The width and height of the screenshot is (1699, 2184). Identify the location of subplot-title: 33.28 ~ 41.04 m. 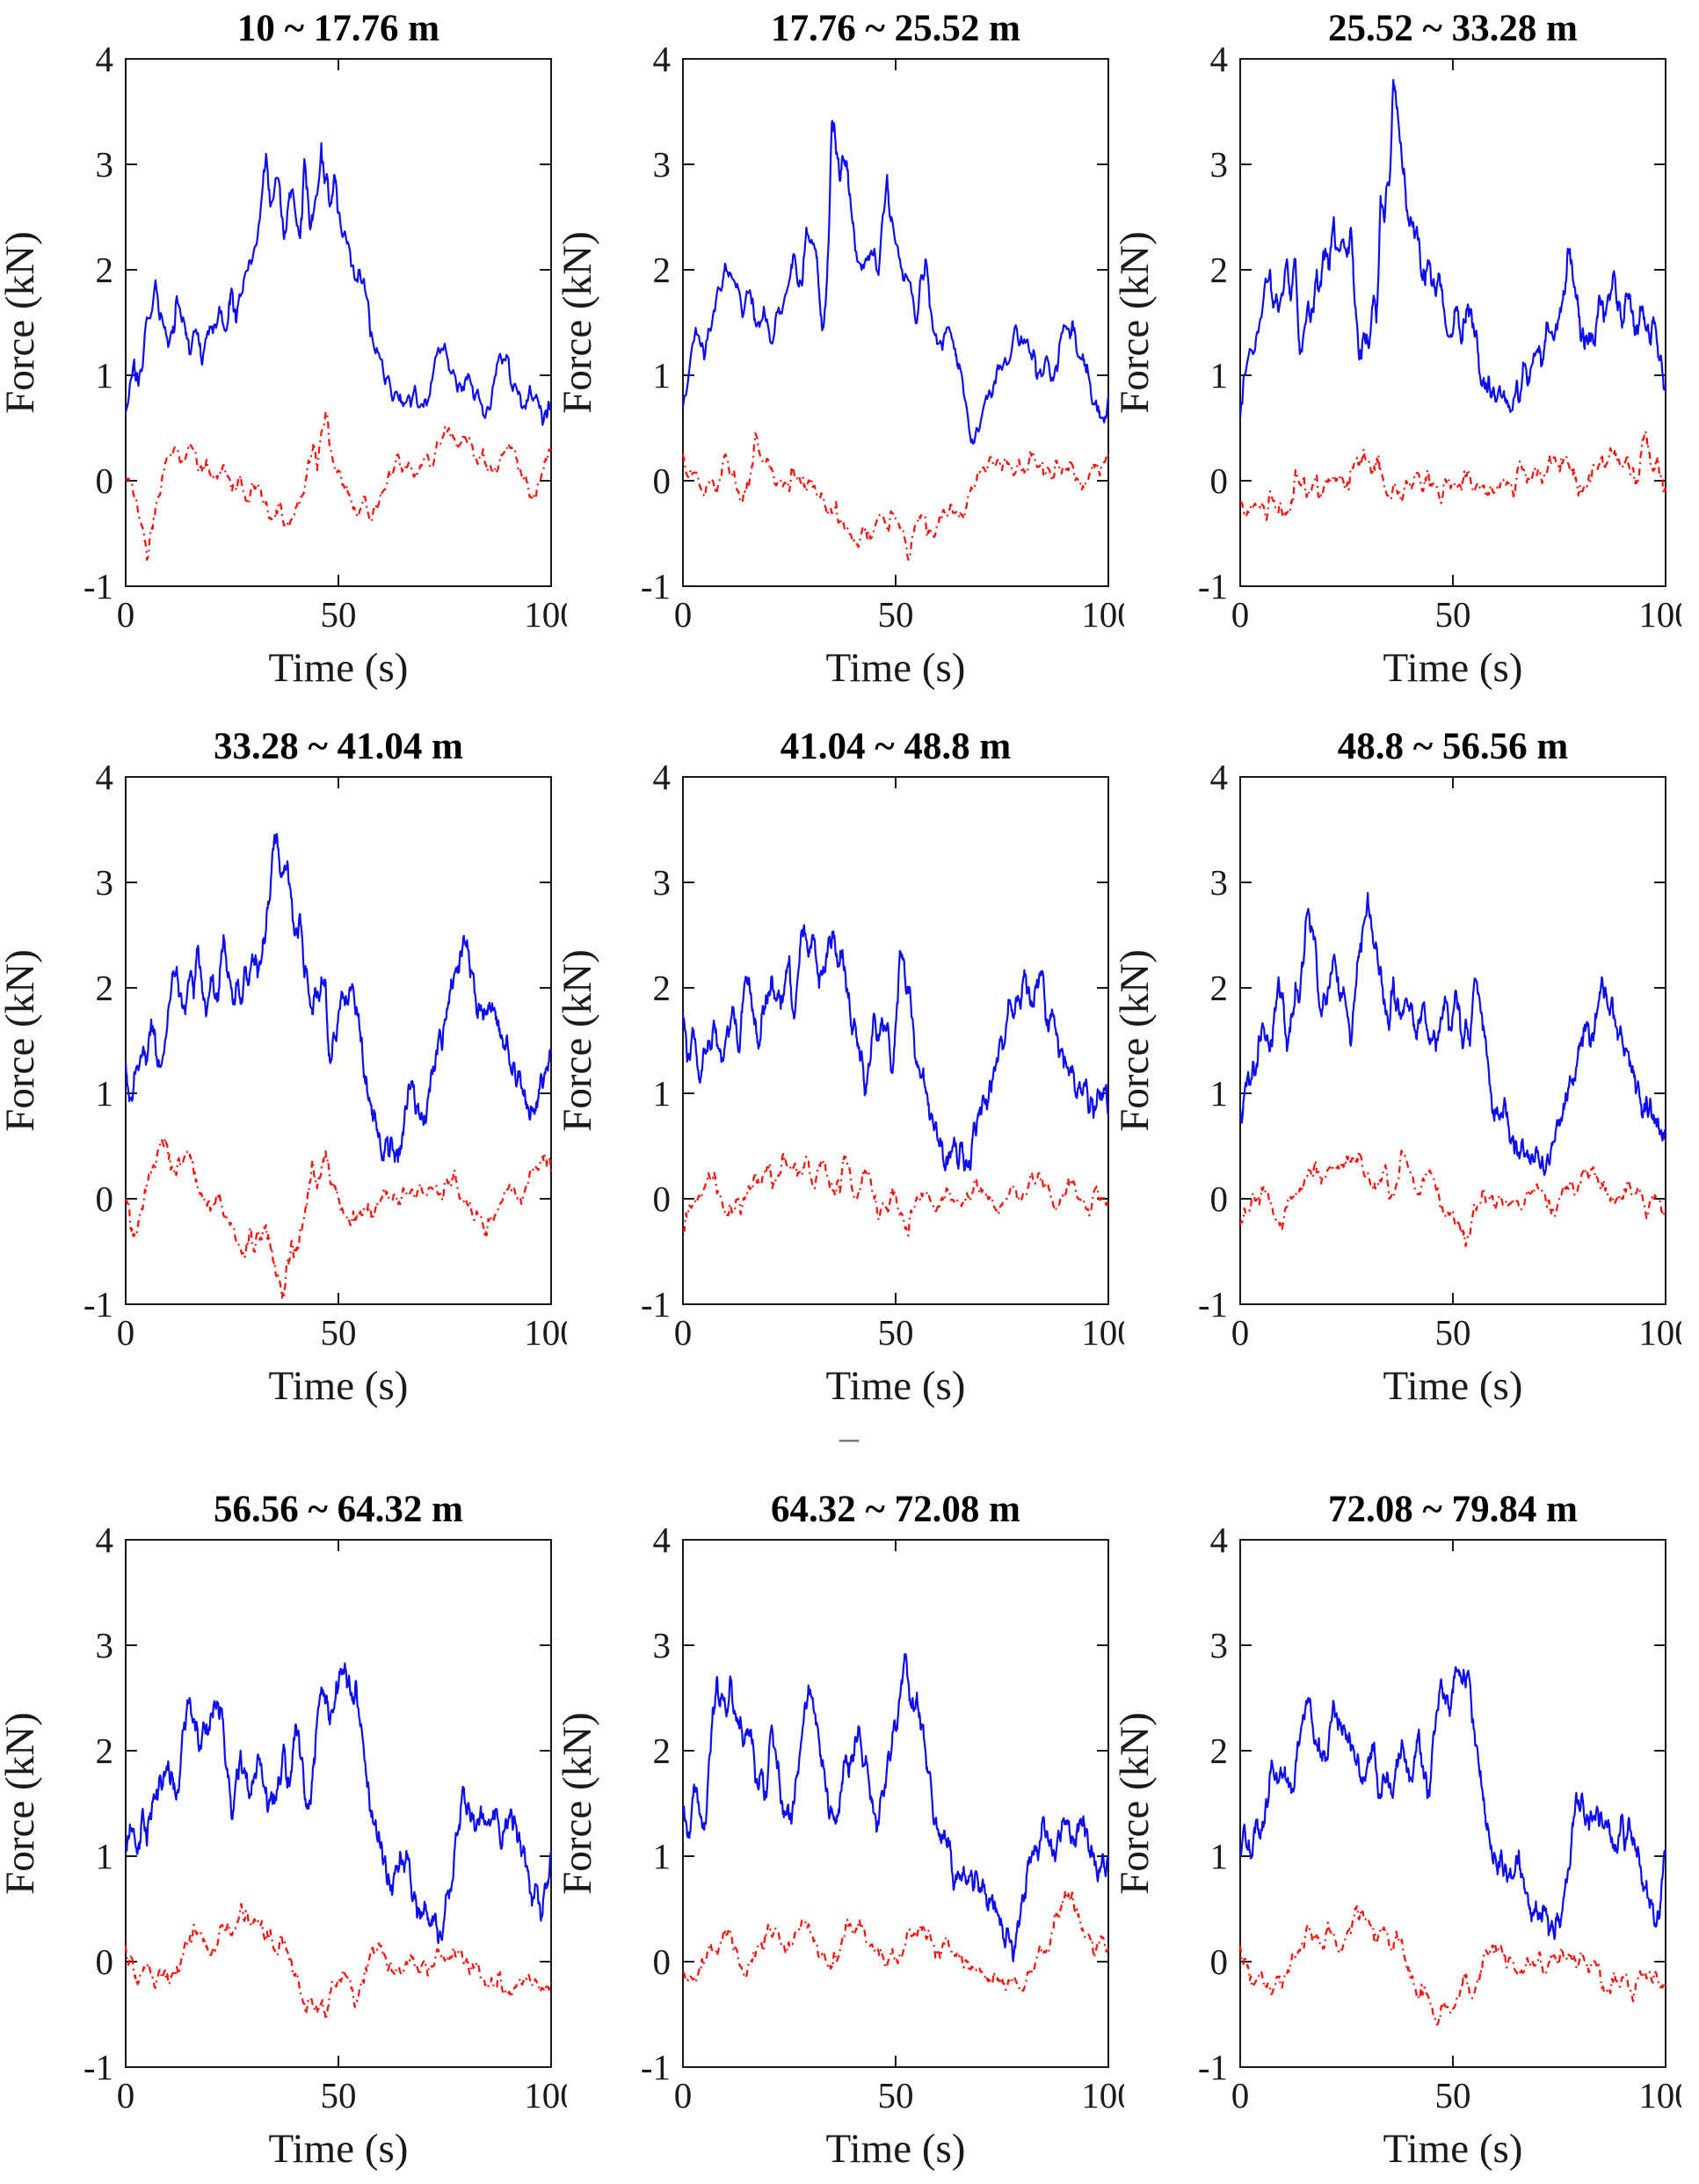
(338, 746).